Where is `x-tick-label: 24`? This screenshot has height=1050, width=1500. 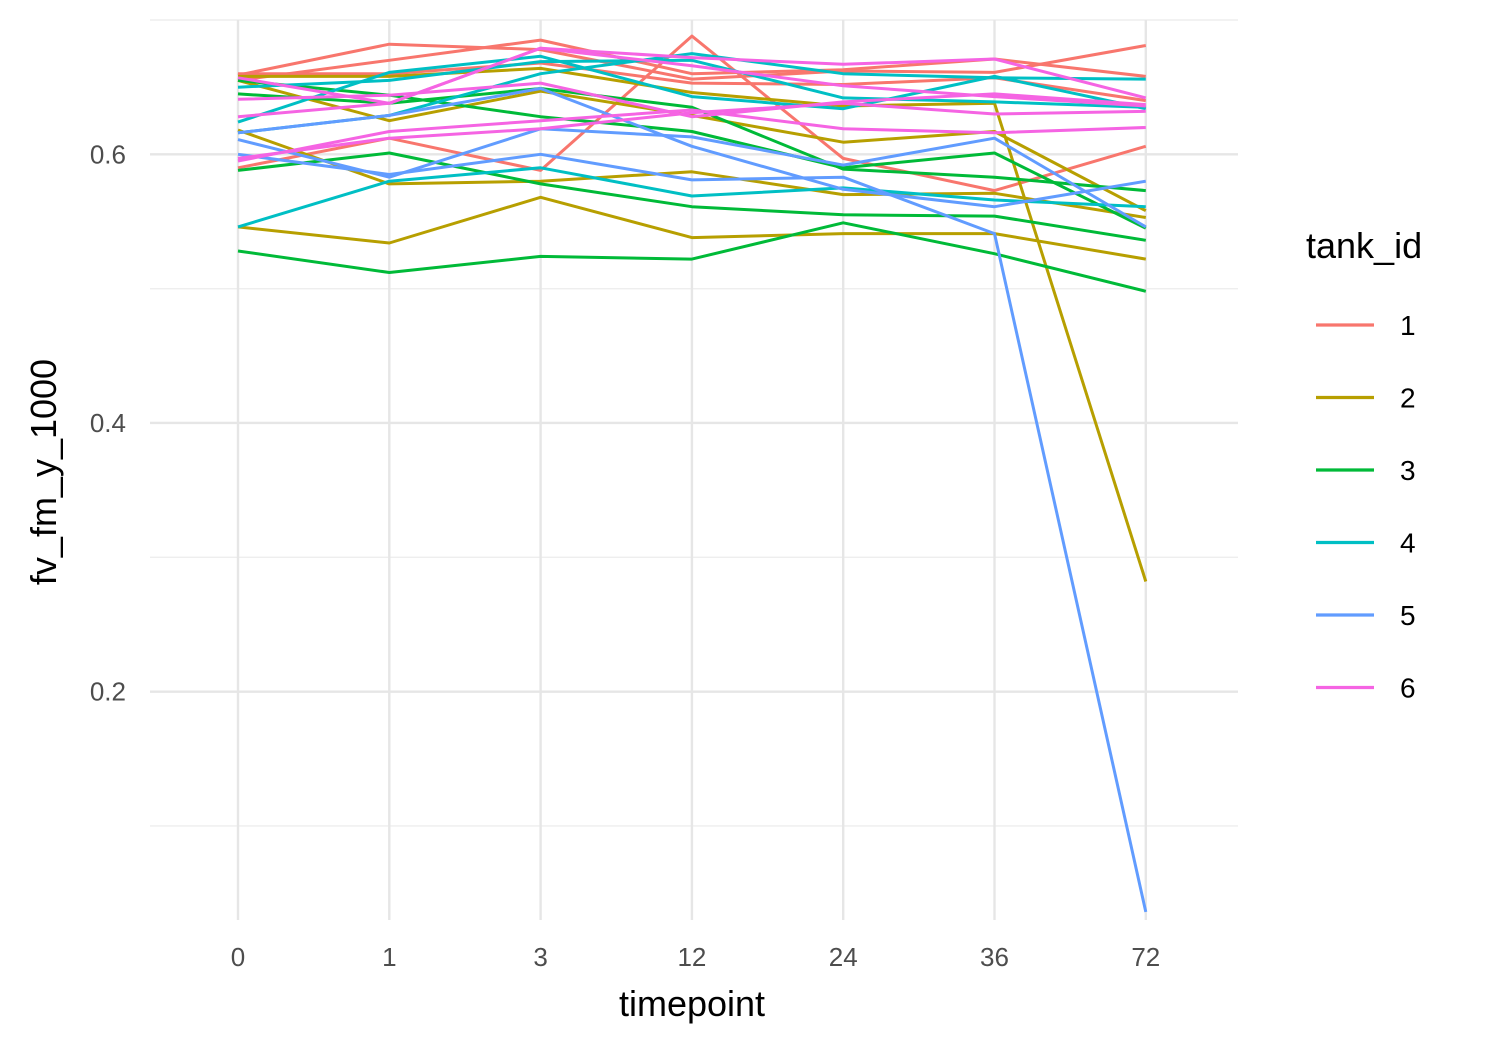 x-tick-label: 24 is located at coordinates (843, 957).